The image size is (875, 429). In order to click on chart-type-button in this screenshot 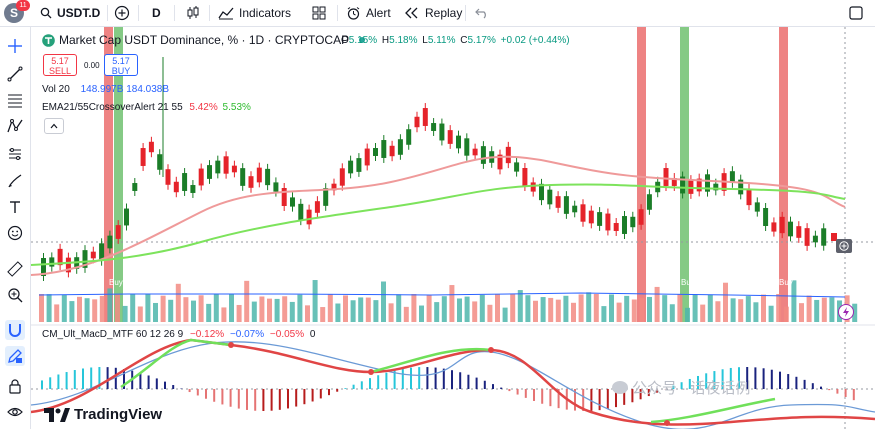, I will do `click(193, 13)`.